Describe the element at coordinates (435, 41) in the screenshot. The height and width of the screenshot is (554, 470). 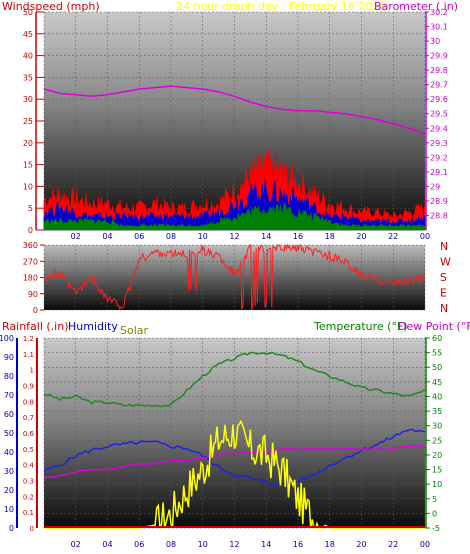
I see `barometer-tick-label: 30` at that location.